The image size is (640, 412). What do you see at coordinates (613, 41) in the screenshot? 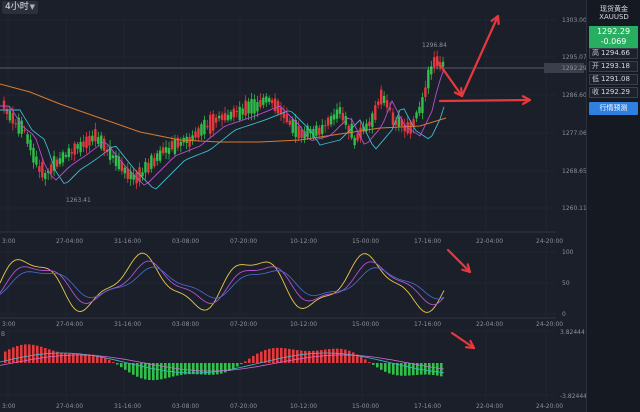
I see `price-change: -0.069` at bounding box center [613, 41].